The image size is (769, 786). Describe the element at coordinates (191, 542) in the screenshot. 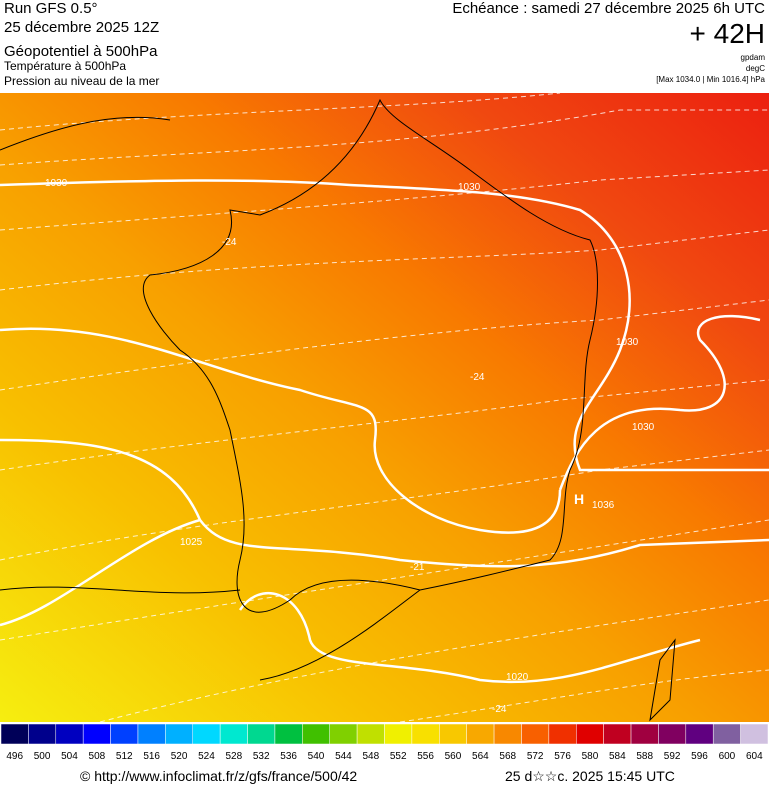

I see `contour-label: 1025` at that location.